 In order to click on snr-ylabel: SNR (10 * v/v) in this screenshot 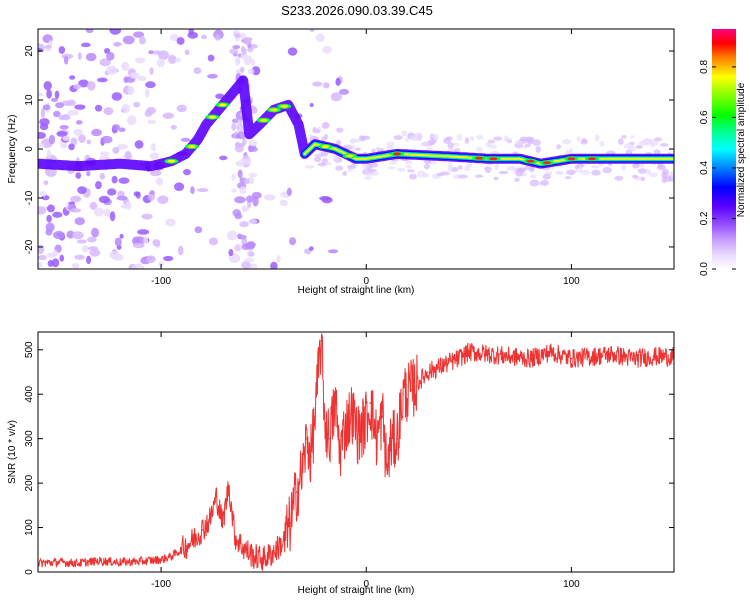, I will do `click(12, 452)`.